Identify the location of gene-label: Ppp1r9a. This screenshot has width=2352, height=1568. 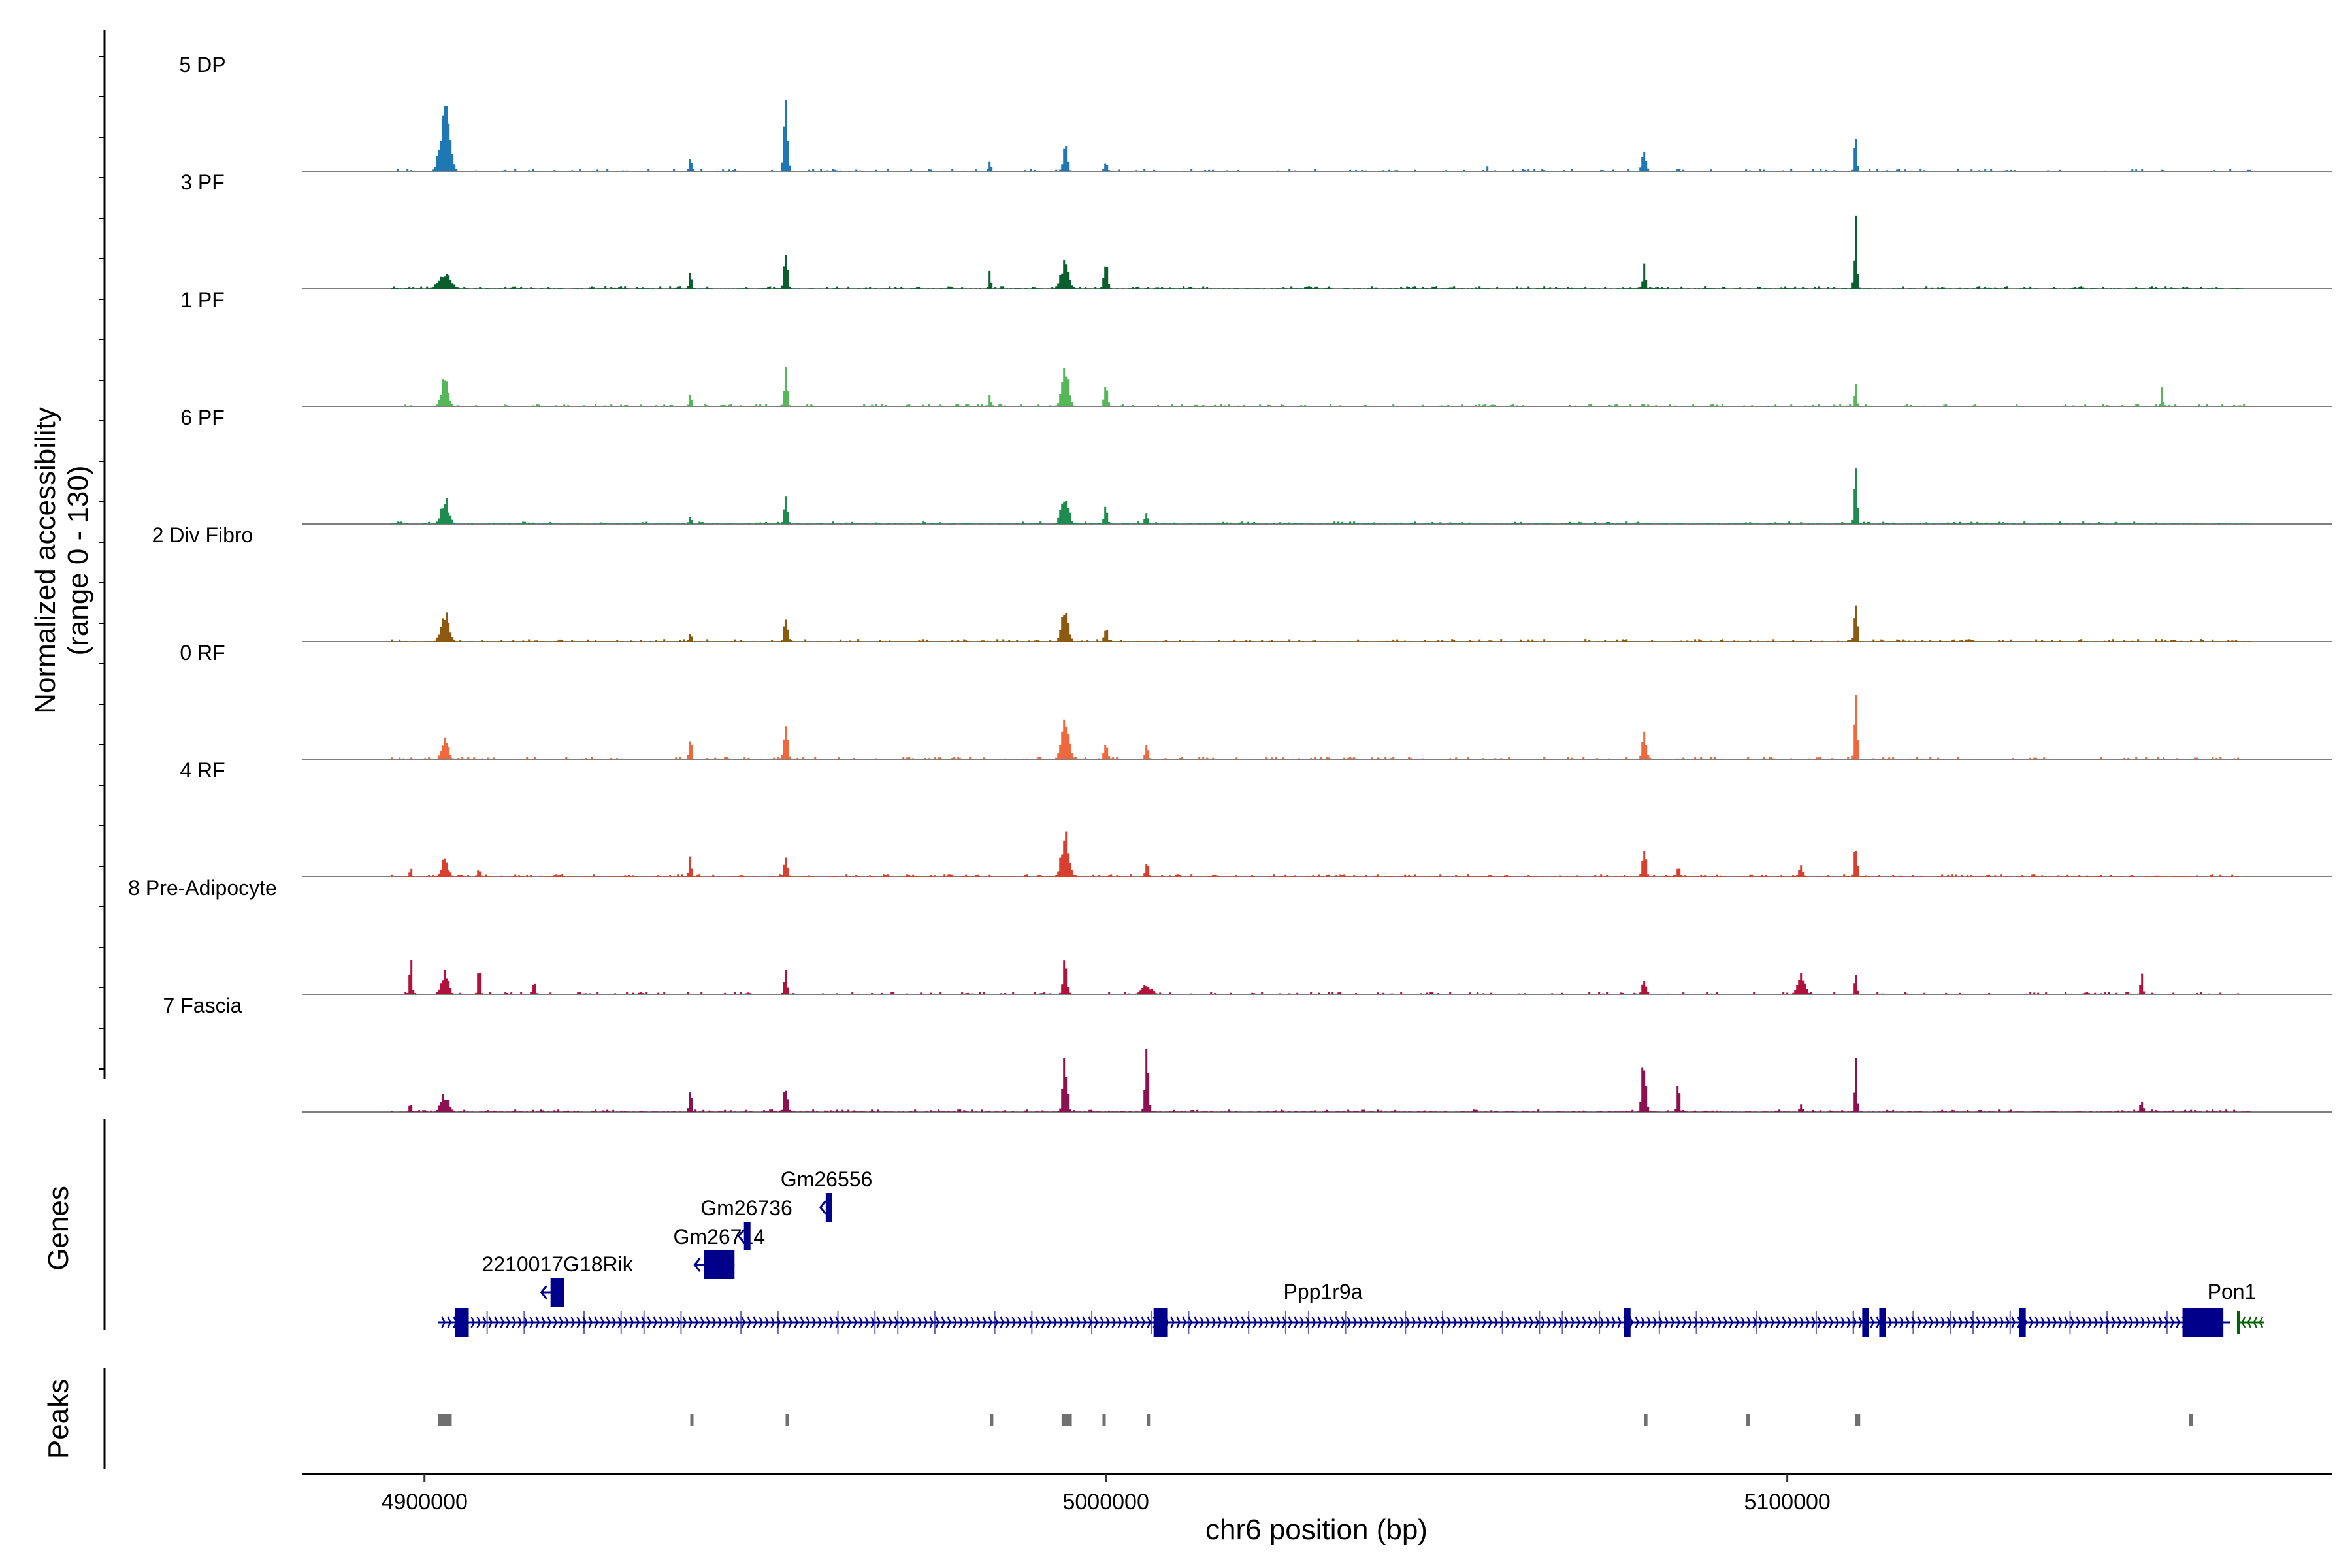
(1323, 1291).